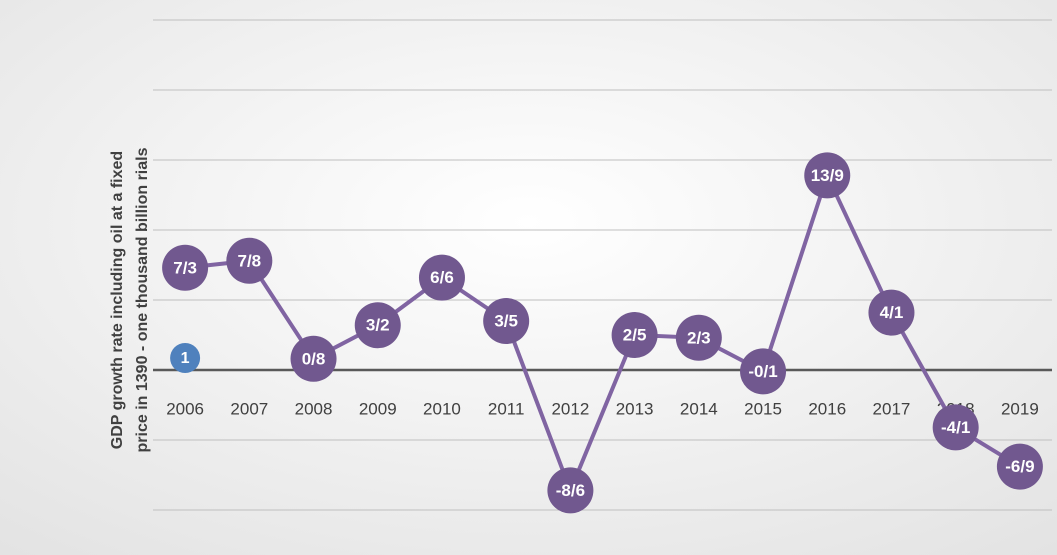 Image resolution: width=1057 pixels, height=555 pixels. I want to click on x-tick-label: 2016, so click(827, 408).